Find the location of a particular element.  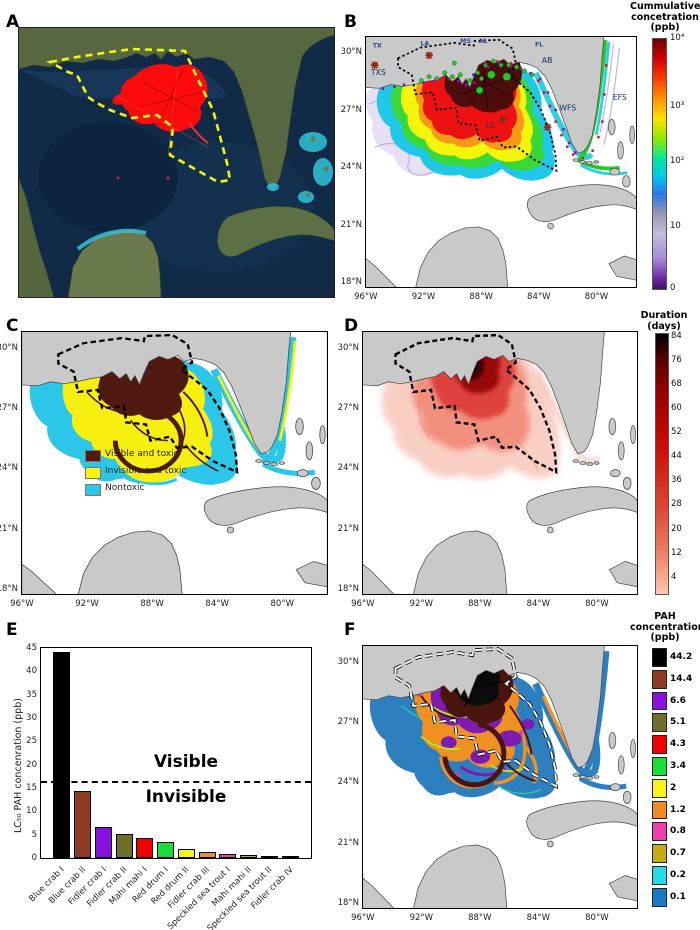

legend-label: Visible and toxic is located at coordinates (142, 454).